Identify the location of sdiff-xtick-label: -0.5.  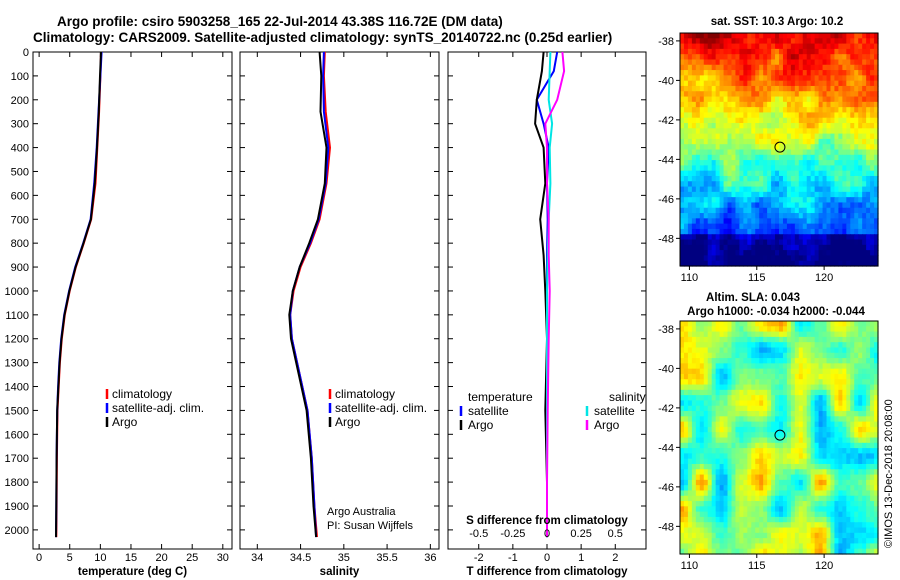
(478, 534).